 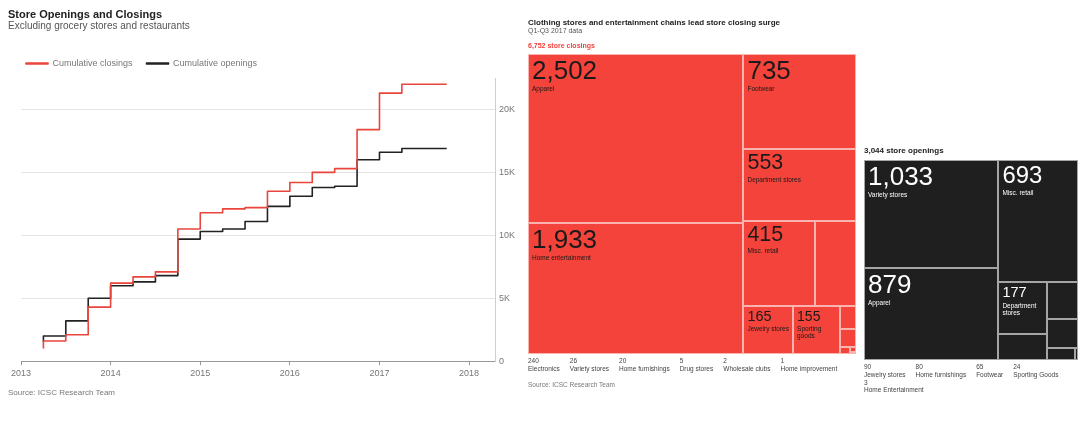 I want to click on x-tick-label: 2016, so click(x=289, y=373).